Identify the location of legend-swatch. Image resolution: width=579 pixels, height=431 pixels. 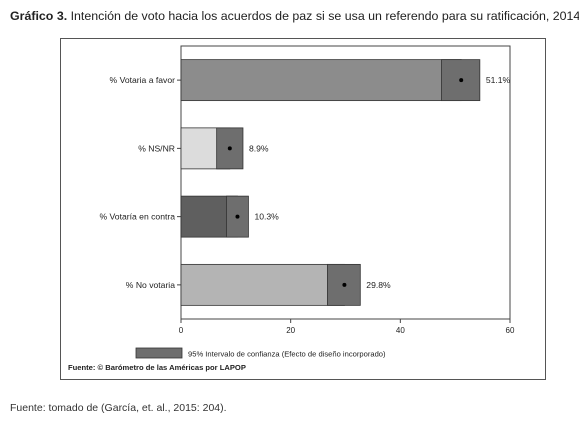
(159, 353).